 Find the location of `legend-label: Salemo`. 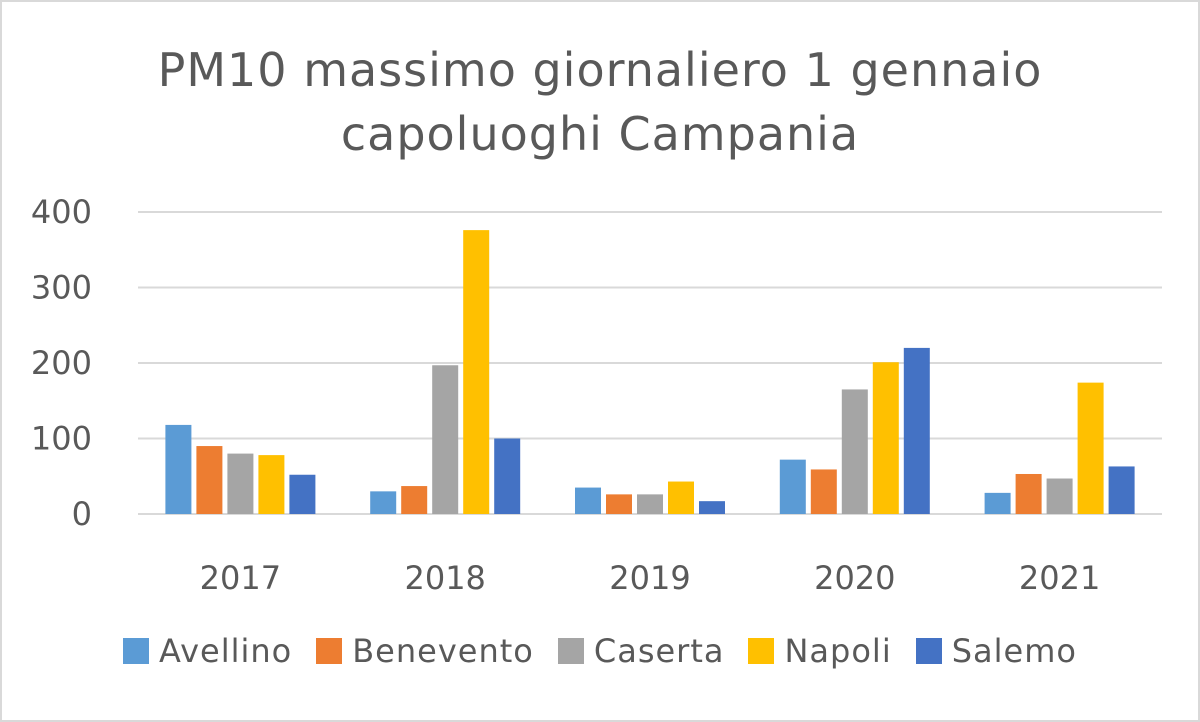

legend-label: Salemo is located at coordinates (1014, 651).